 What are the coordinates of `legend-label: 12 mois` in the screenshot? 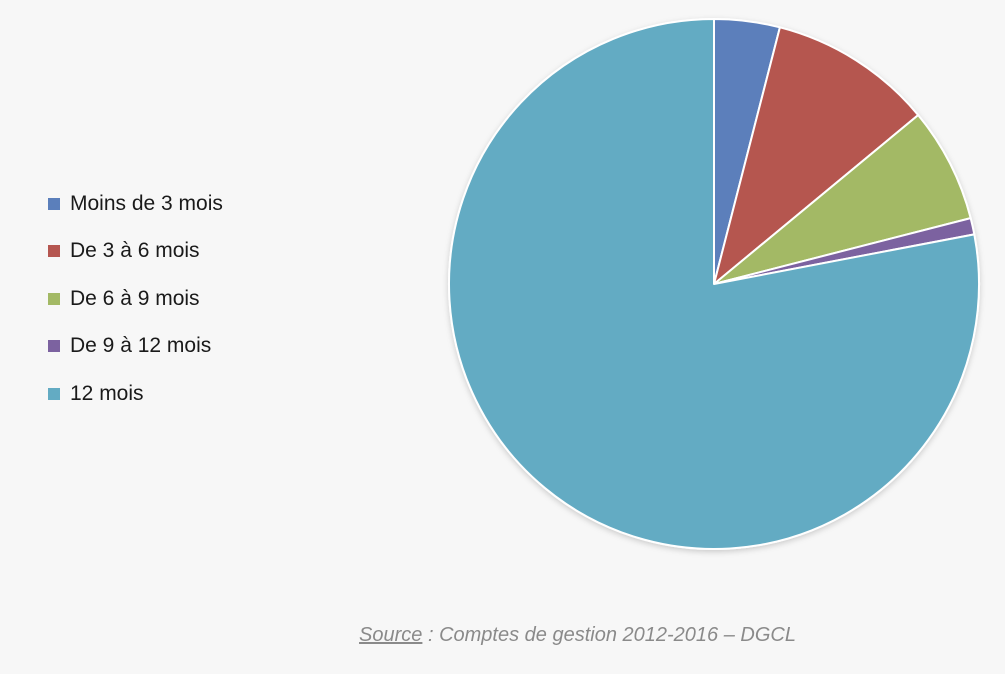 It's located at (107, 393).